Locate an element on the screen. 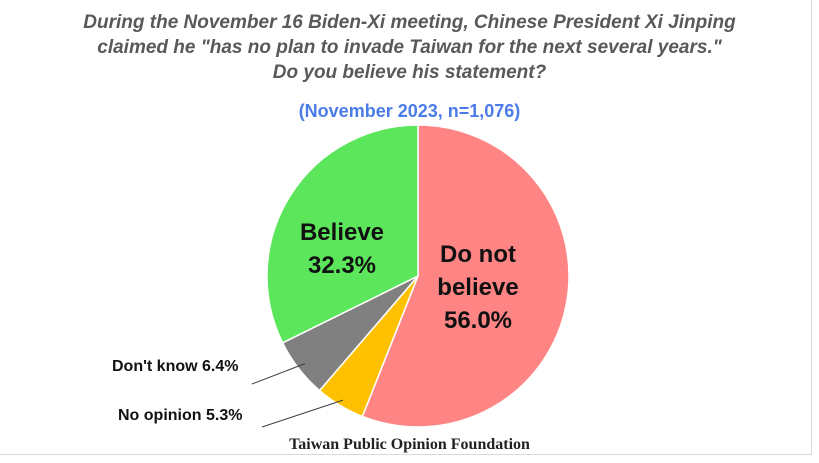 This screenshot has height=463, width=819. slice-label-do-not-believe: Do not believe 56.0% is located at coordinates (477, 287).